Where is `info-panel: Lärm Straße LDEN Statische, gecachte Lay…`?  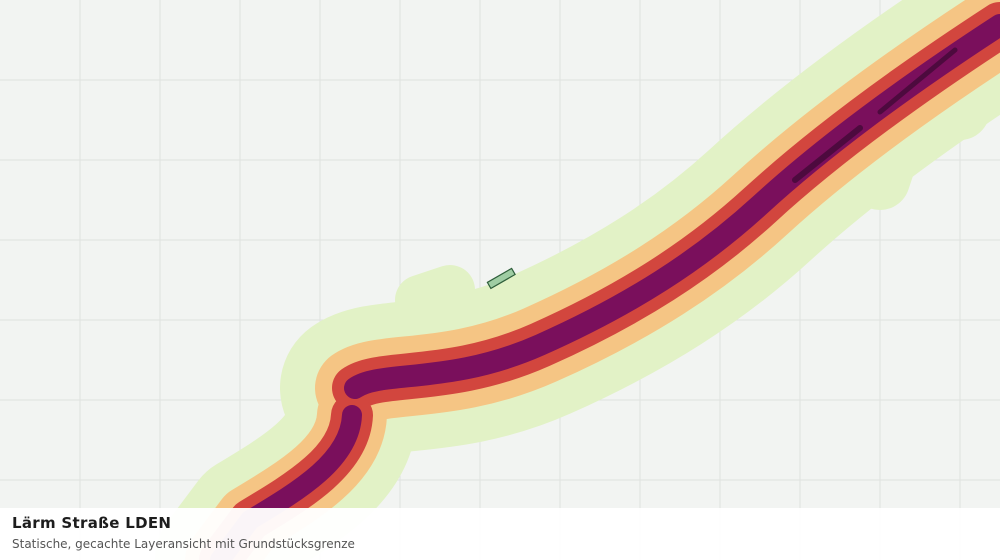 info-panel: Lärm Straße LDEN Statische, gecachte Lay… is located at coordinates (500, 534).